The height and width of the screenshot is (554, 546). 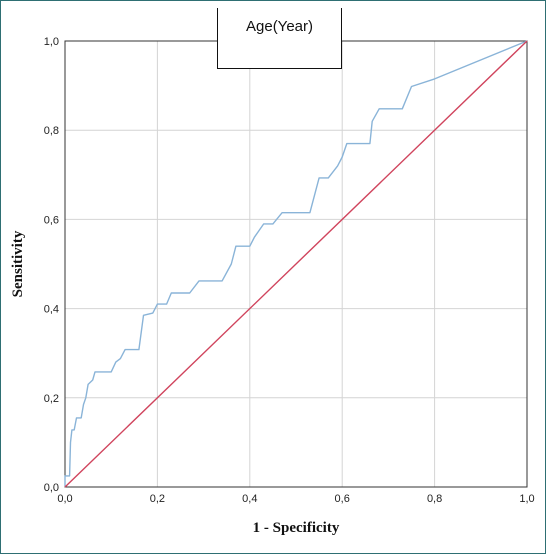 I want to click on x-tick-labels: 0,0 0,2 0,4 0,6 0,8 1,0, so click(x=295, y=499).